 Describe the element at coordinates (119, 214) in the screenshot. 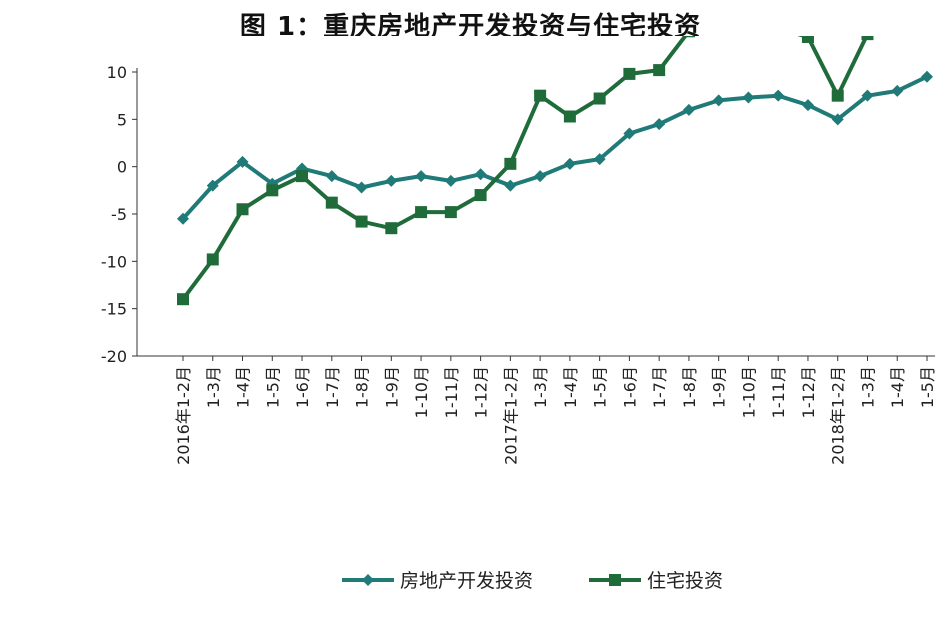

I see `y-tick-label: -5` at that location.